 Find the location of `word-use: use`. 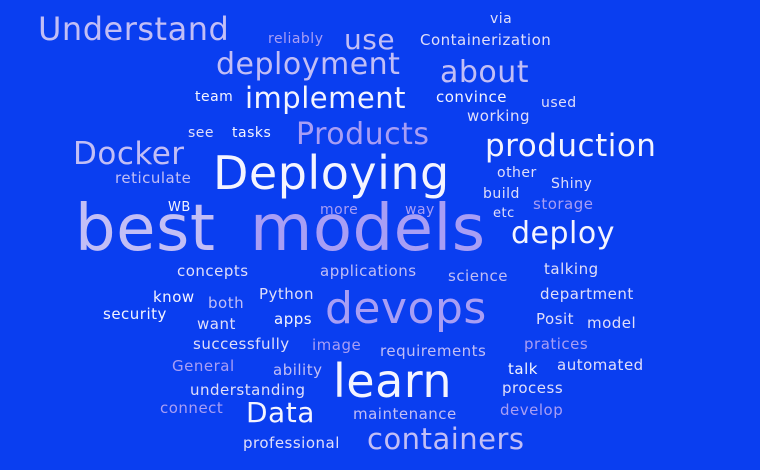

word-use: use is located at coordinates (370, 39).